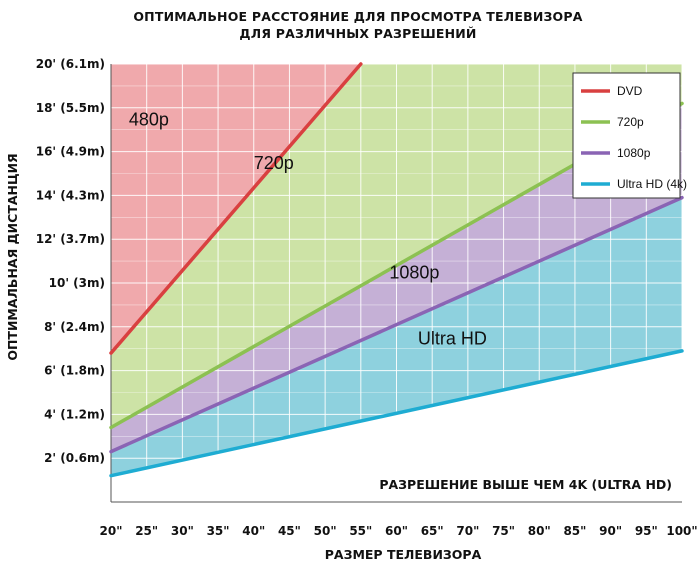 The image size is (700, 570). Describe the element at coordinates (634, 153) in the screenshot. I see `legend-label: 1080p` at that location.